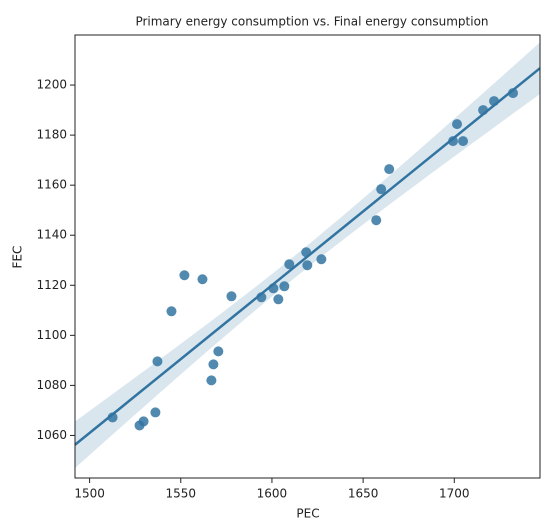 The width and height of the screenshot is (552, 524). Describe the element at coordinates (51, 285) in the screenshot. I see `y-tick-label: 1120` at that location.